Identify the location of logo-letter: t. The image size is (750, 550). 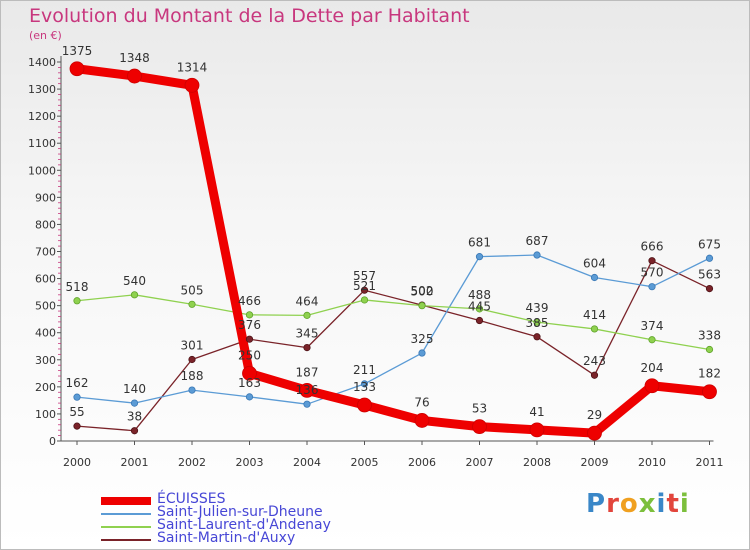
(673, 504).